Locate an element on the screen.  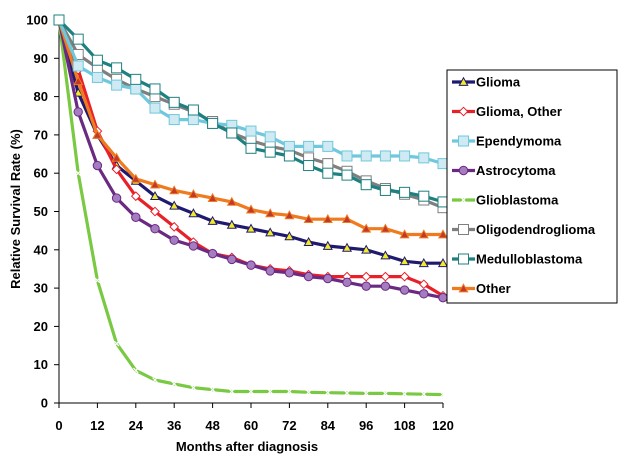
legend-item: Ependymoma is located at coordinates (507, 141).